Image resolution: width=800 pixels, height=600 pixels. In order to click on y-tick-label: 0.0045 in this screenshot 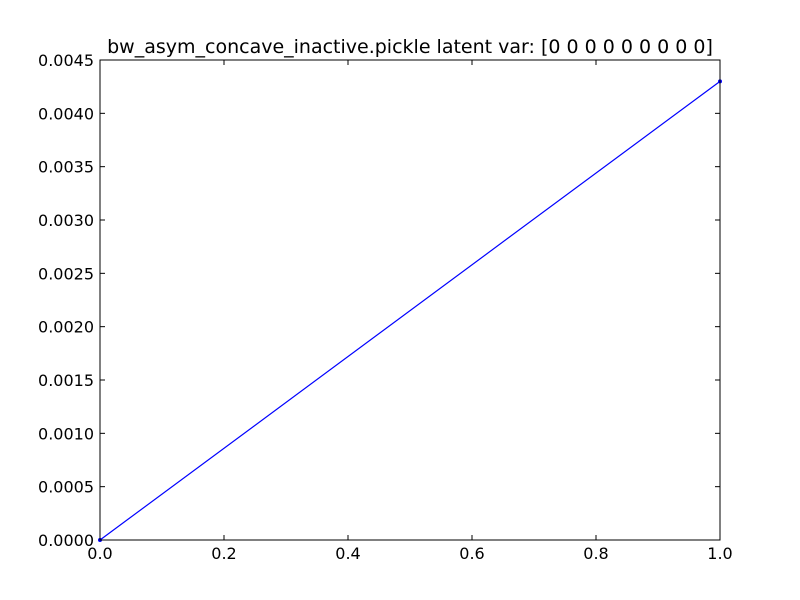, I will do `click(66, 60)`.